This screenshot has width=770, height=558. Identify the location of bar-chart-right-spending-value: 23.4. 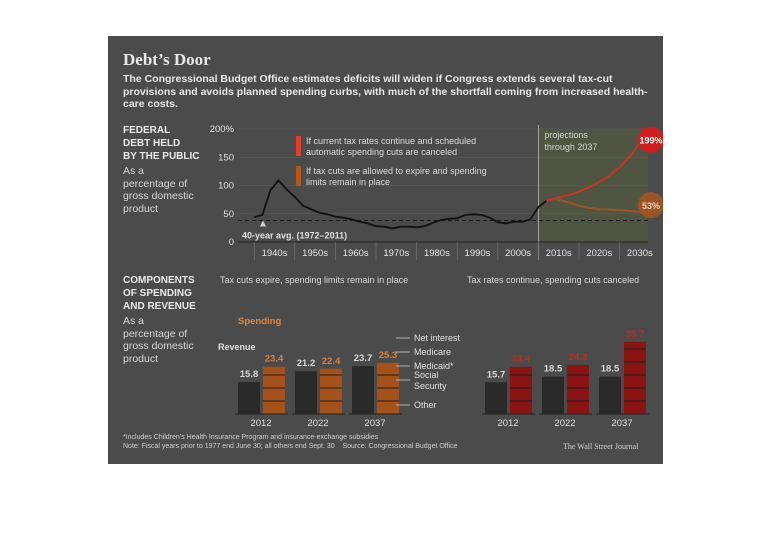
(521, 359).